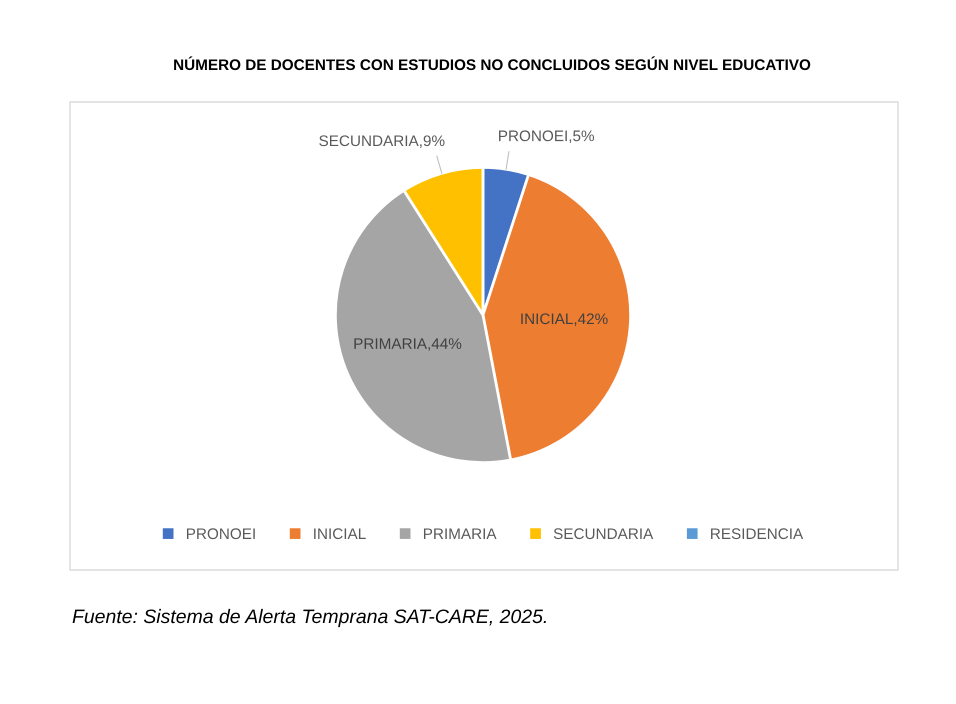 The width and height of the screenshot is (956, 704). I want to click on chart-title: NÚMERO DE DOCENTES CON ESTUDIOS NO CONCLUIDOS SEGÚN NIVEL EDUCATIVO, so click(492, 63).